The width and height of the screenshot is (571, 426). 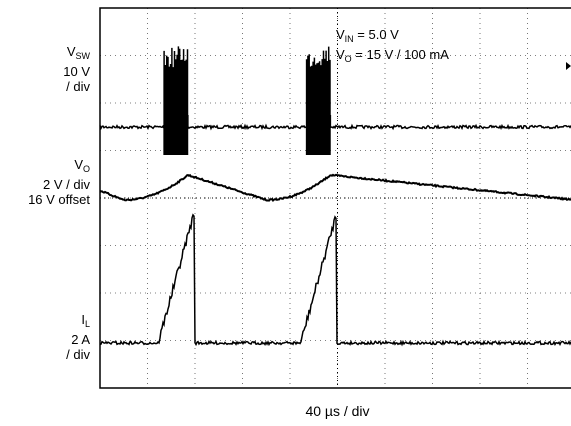 I want to click on trigger-marker-icon, so click(x=568, y=66).